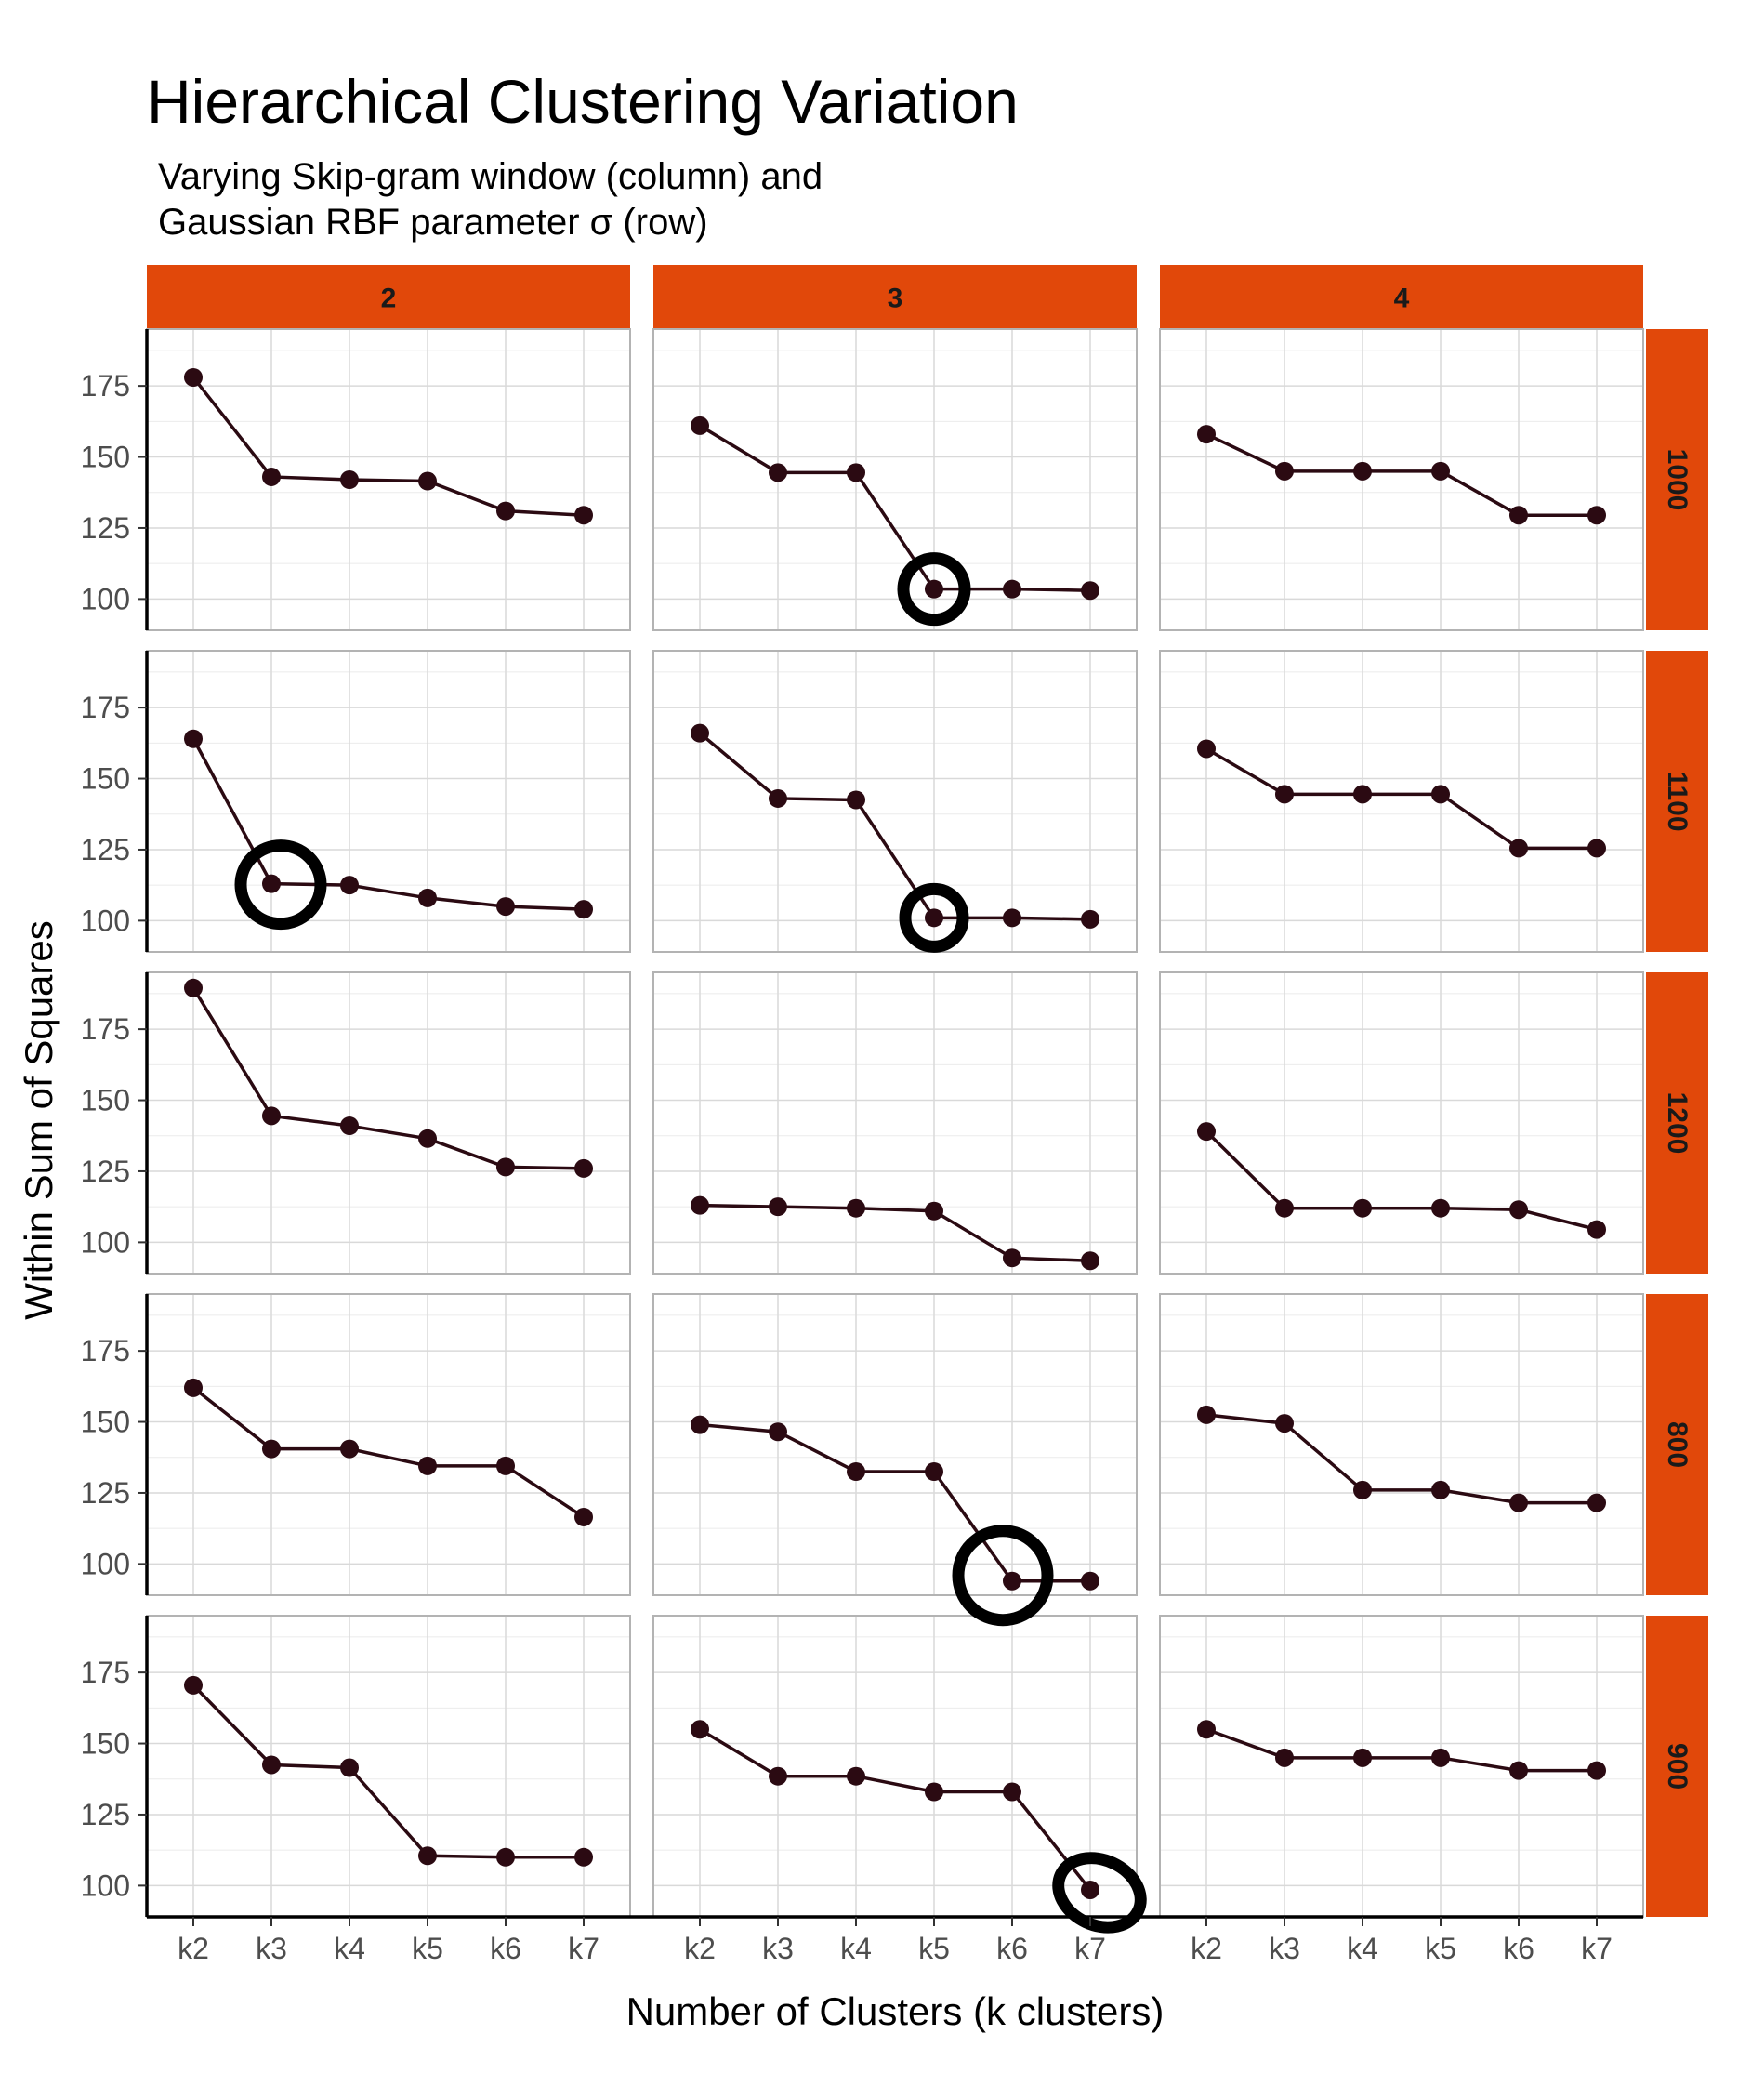 The width and height of the screenshot is (1738, 2100). What do you see at coordinates (427, 1948) in the screenshot?
I see `x-tick-label-k5: k5` at bounding box center [427, 1948].